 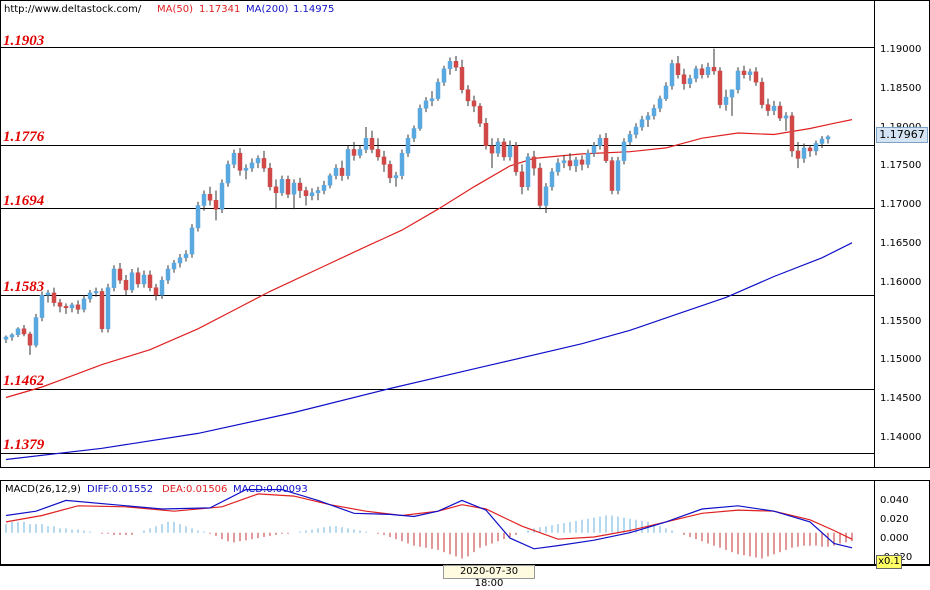 What do you see at coordinates (24, 41) in the screenshot?
I see `level-label-1: 1.1903` at bounding box center [24, 41].